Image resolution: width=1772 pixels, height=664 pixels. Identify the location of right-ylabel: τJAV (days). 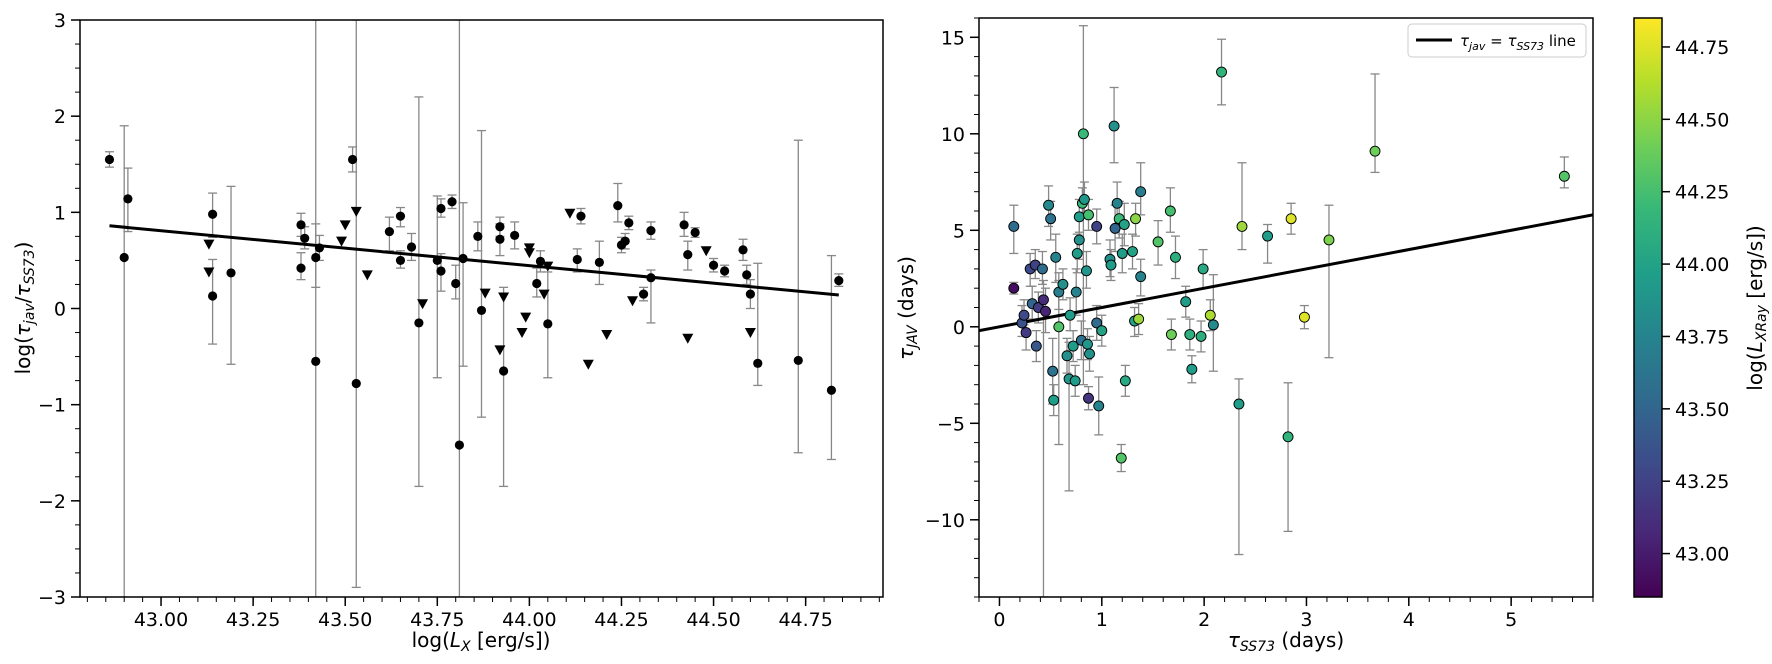
(907, 308).